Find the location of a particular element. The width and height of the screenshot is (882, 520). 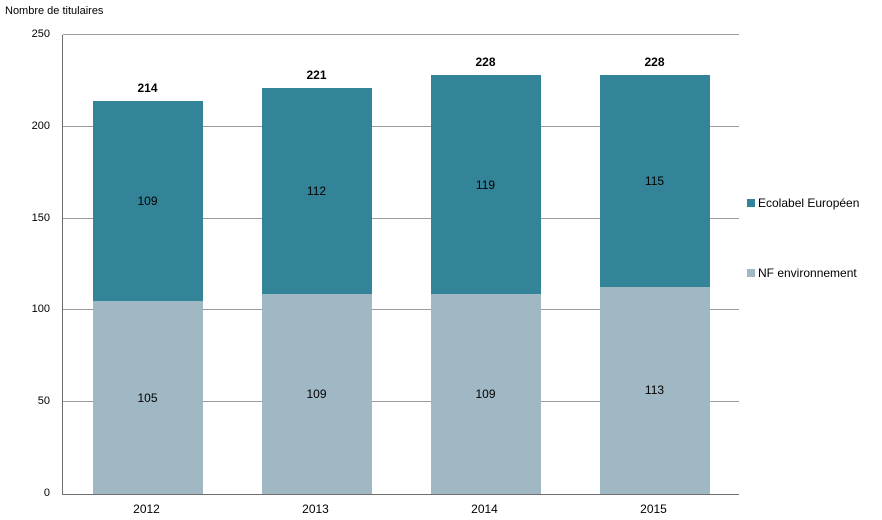

bar-segment-label: 105 is located at coordinates (147, 397).